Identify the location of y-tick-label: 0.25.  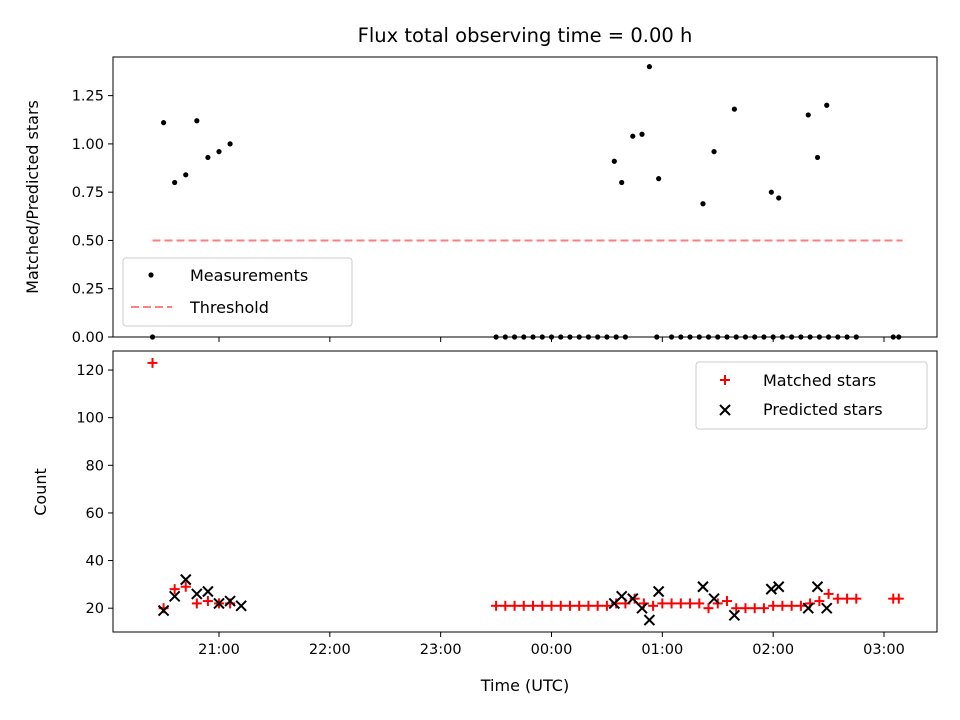
(88, 290).